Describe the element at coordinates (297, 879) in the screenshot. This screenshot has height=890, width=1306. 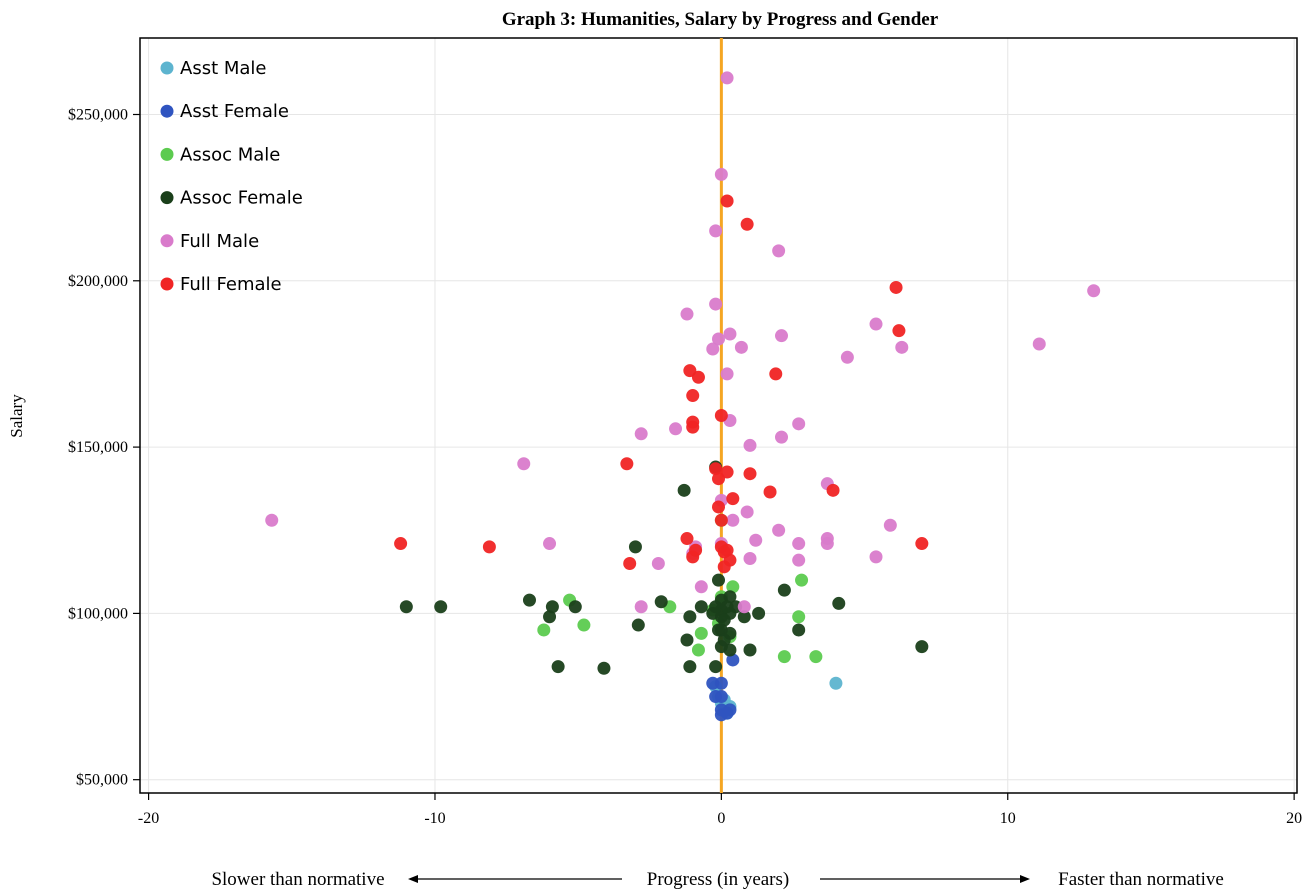
I see `x-left-note: Slower than normative` at that location.